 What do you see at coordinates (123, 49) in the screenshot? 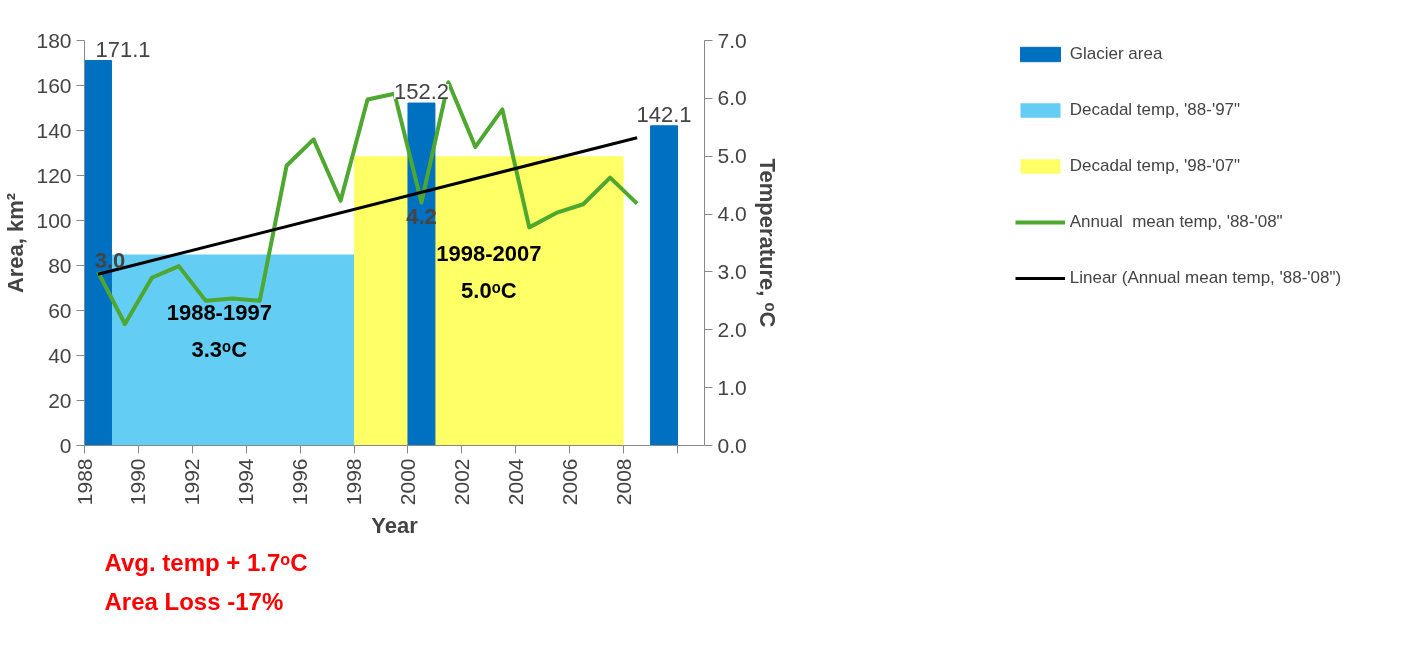
I see `data-label: 171.1` at bounding box center [123, 49].